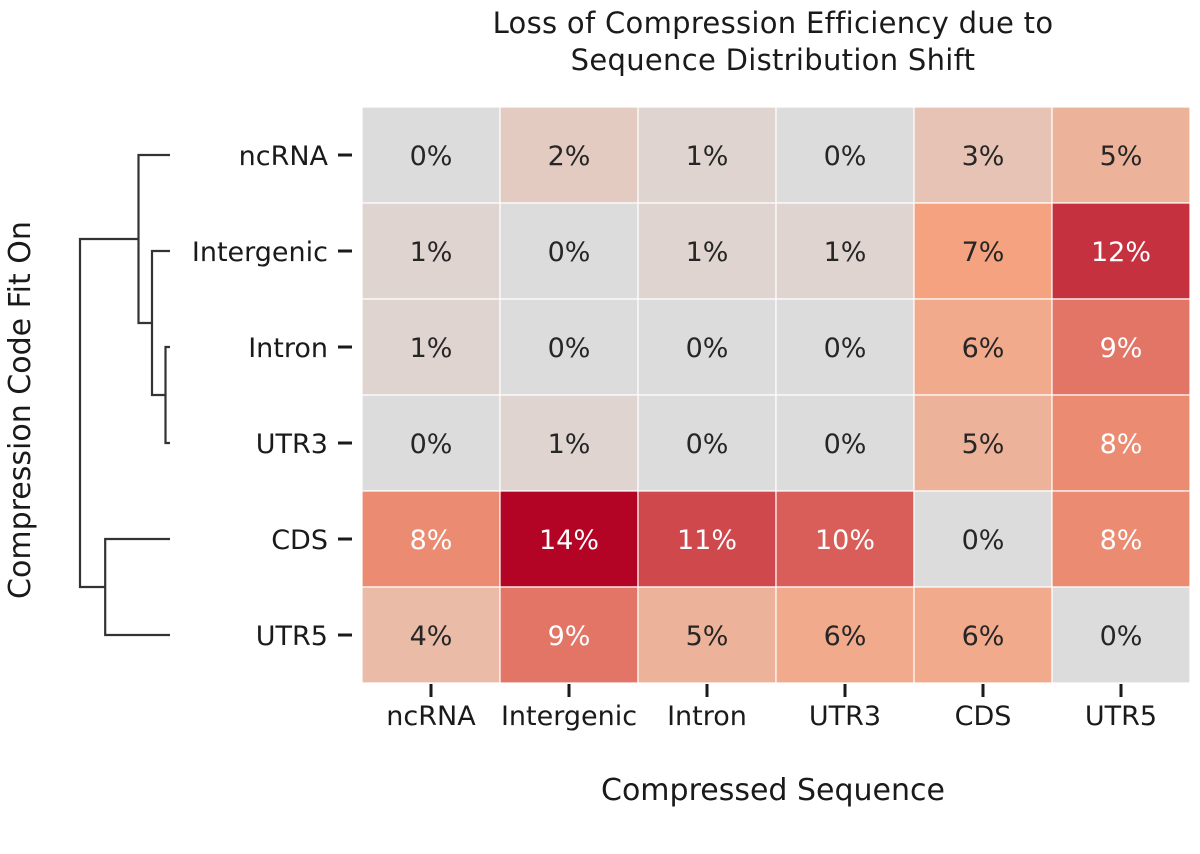 The image size is (1200, 854). I want to click on row-dendrogram, so click(124, 395).